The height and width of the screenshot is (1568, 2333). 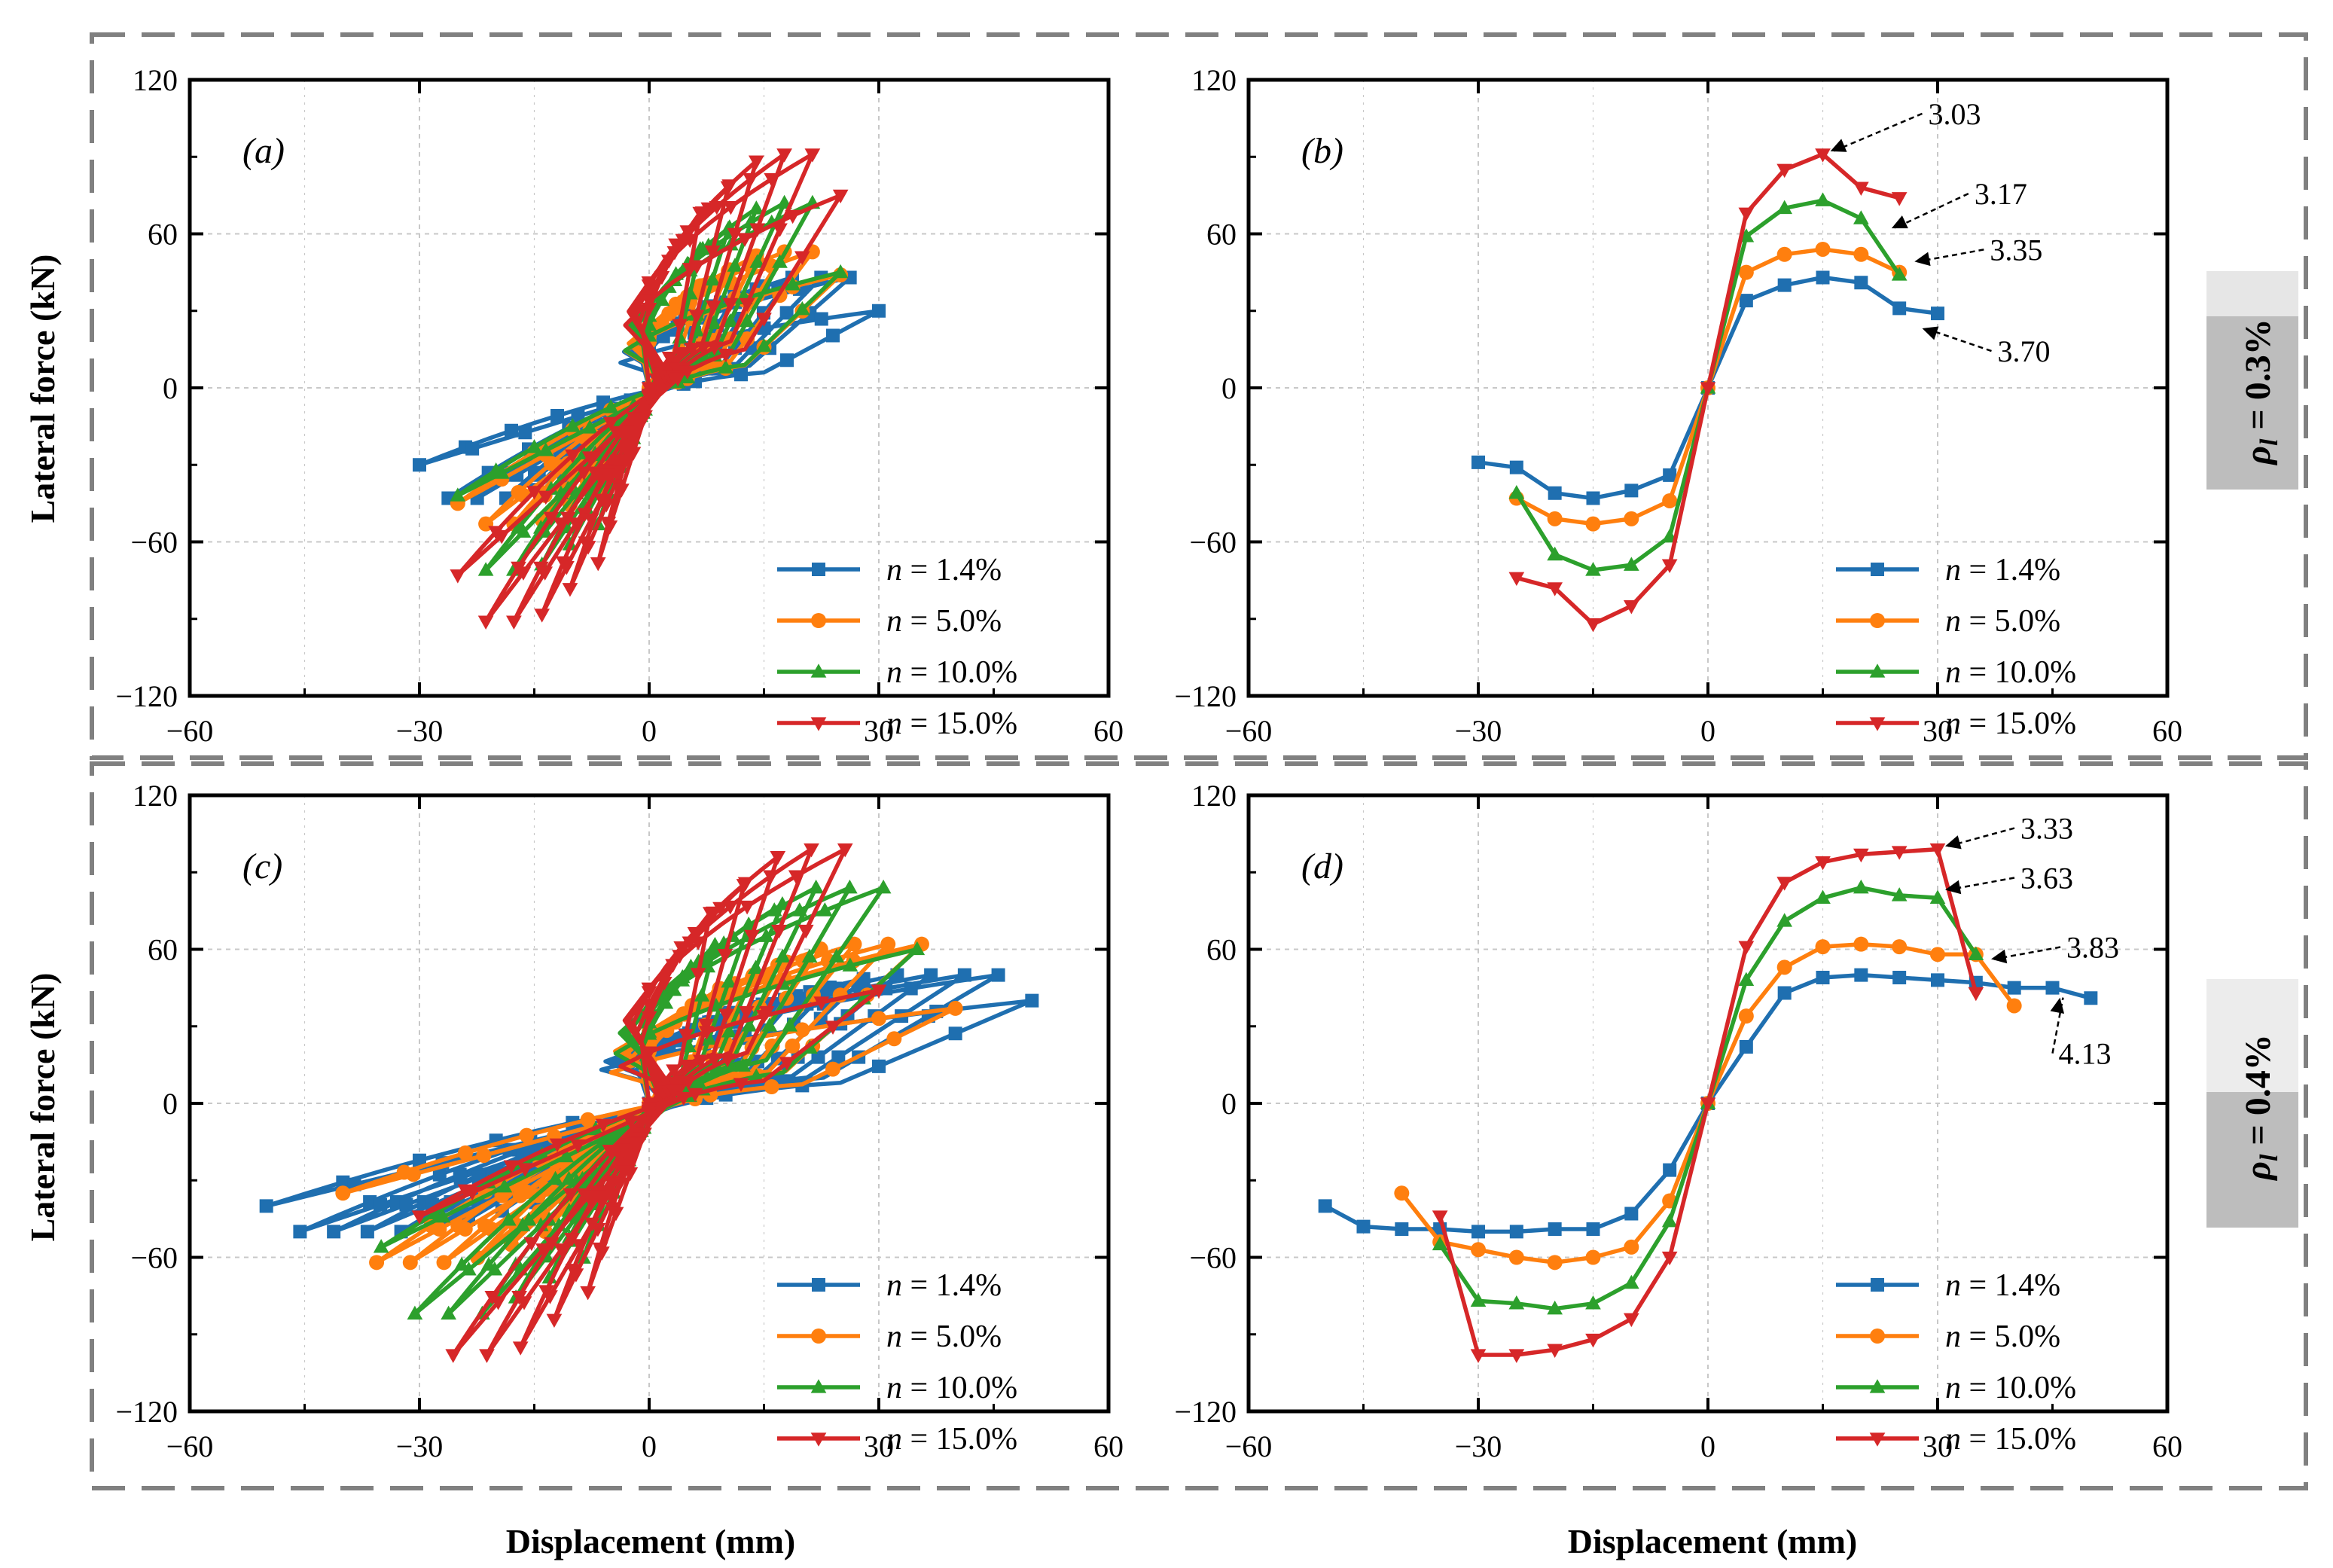 I want to click on legend-label: n = 1.4%, so click(x=2002, y=570).